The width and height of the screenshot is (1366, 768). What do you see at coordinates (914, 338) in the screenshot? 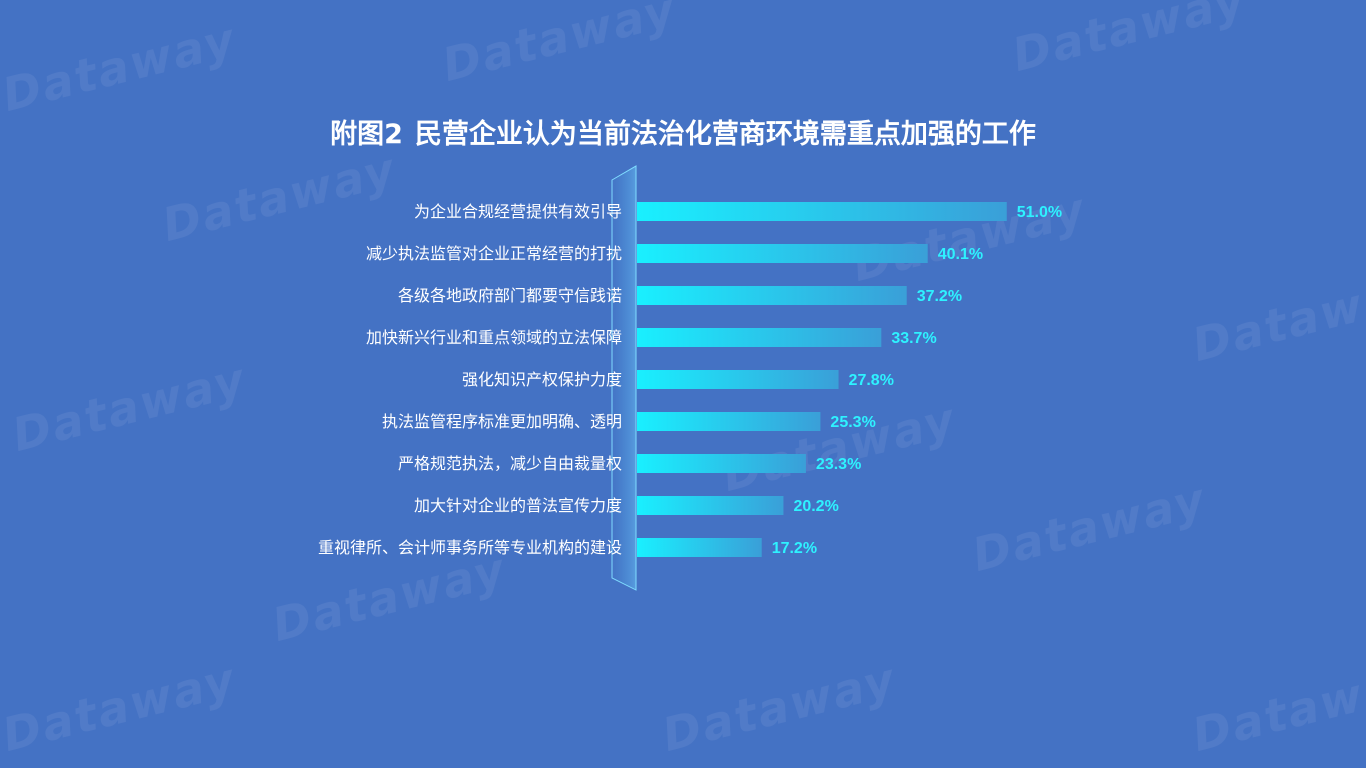
I see `data-label: 33.7%` at bounding box center [914, 338].